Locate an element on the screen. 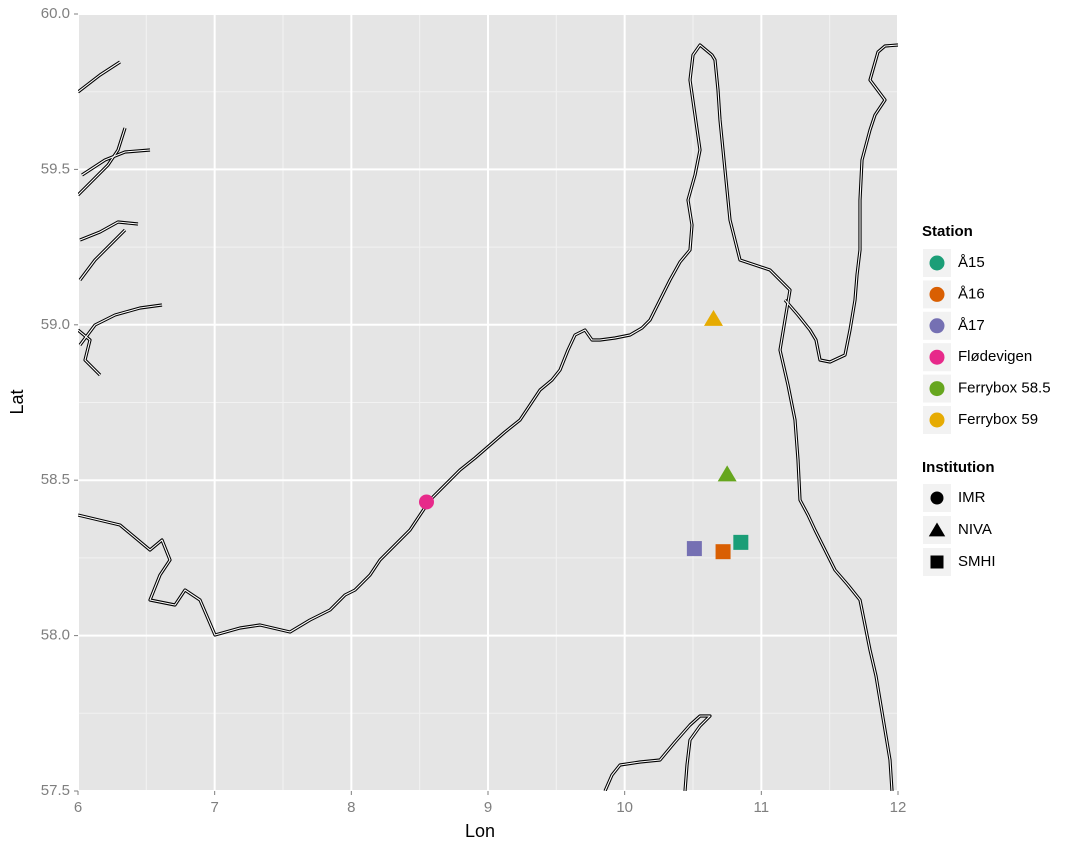 Image resolution: width=1072 pixels, height=845 pixels. legend-title: Station is located at coordinates (947, 231).